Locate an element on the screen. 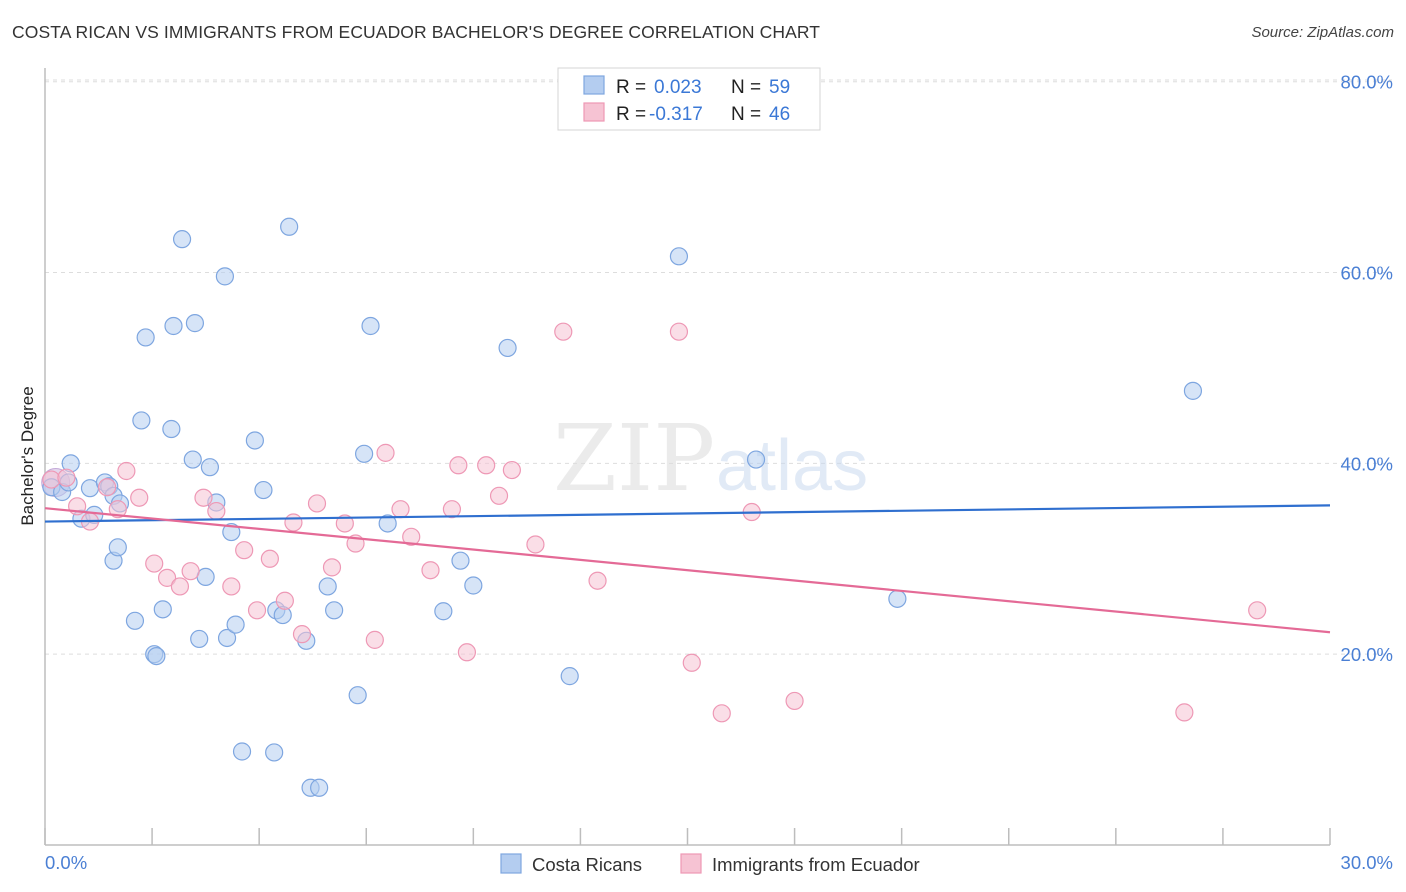 This screenshot has height=892, width=1406. series-legend-swatch-ecuador is located at coordinates (691, 863).